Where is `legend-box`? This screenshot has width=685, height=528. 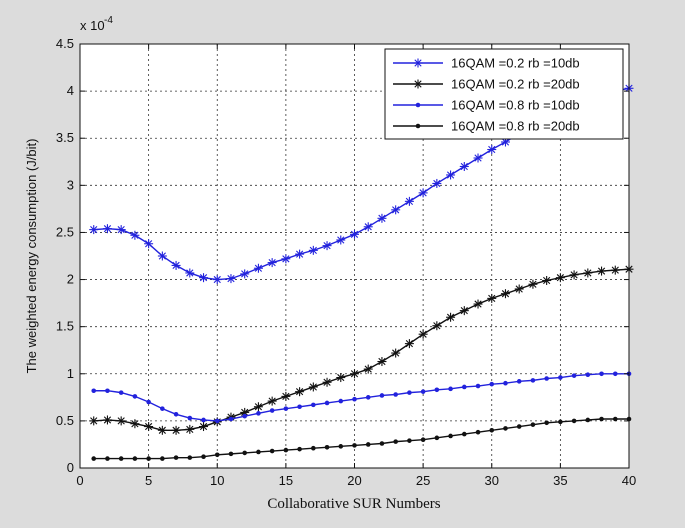
legend-box is located at coordinates (504, 94).